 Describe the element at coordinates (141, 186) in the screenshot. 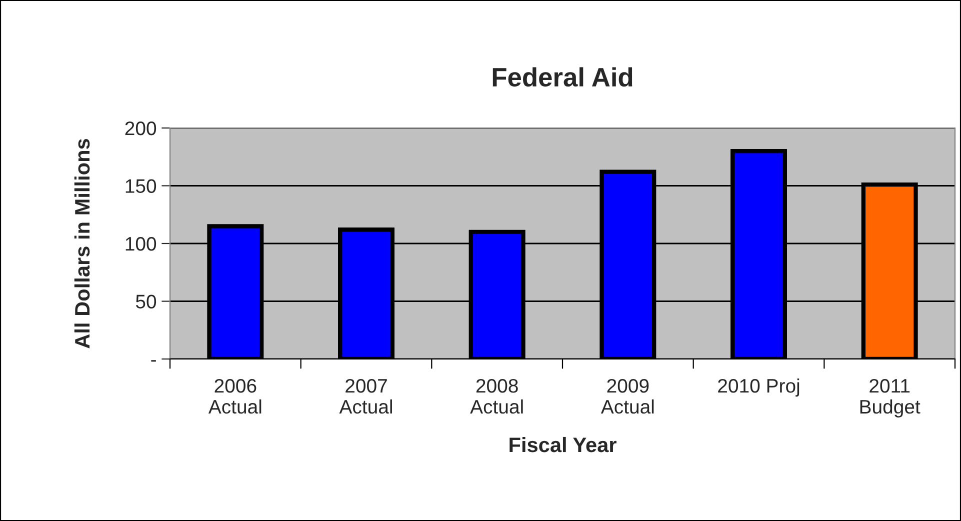

I see `y-tick-label: 150` at that location.